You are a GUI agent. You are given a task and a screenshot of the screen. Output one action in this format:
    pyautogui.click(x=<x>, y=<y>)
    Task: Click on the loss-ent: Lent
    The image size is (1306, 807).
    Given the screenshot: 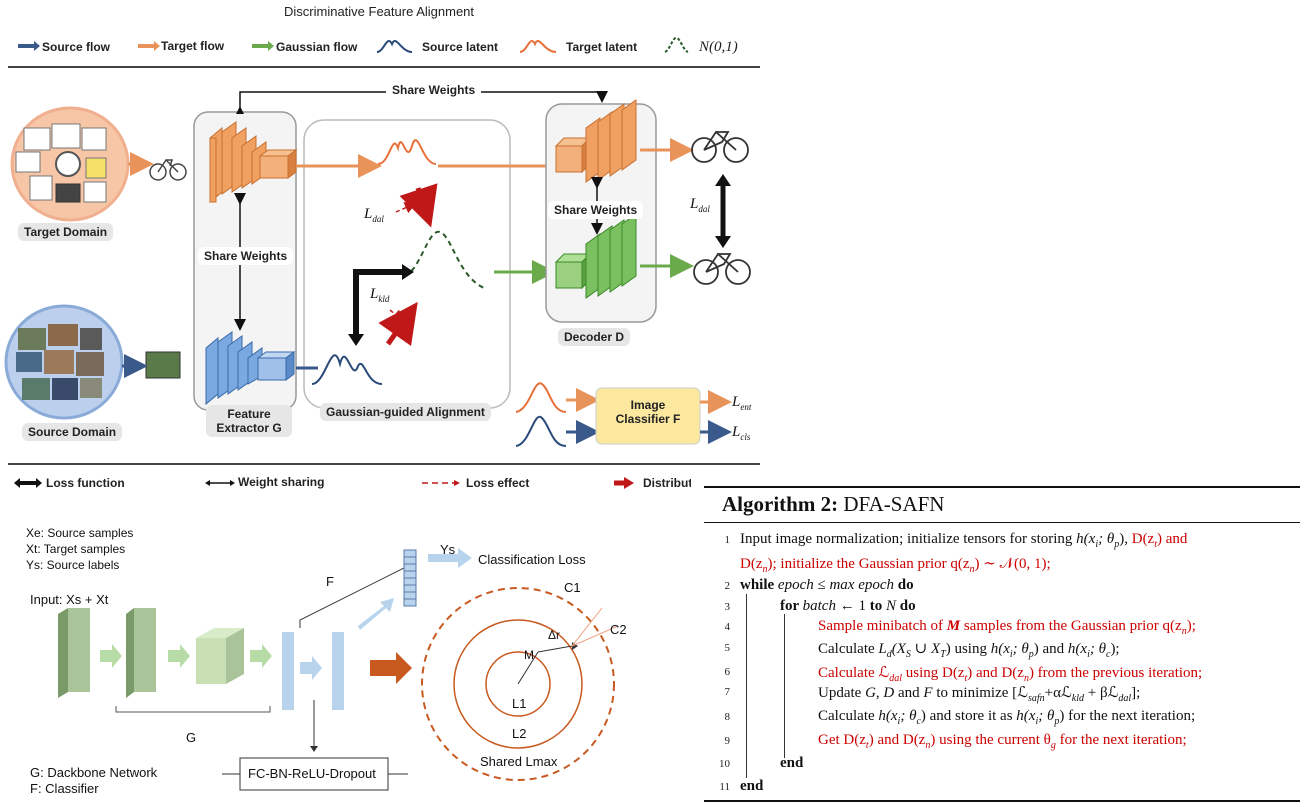 What is the action you would take?
    pyautogui.click(x=741, y=403)
    